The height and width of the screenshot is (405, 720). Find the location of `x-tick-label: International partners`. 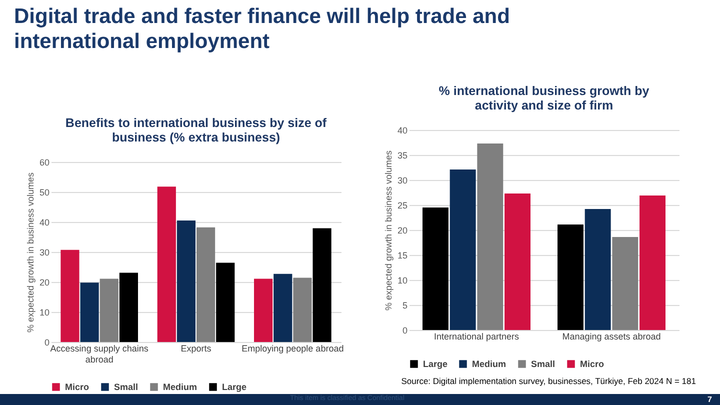

x-tick-label: International partners is located at coordinates (477, 337).